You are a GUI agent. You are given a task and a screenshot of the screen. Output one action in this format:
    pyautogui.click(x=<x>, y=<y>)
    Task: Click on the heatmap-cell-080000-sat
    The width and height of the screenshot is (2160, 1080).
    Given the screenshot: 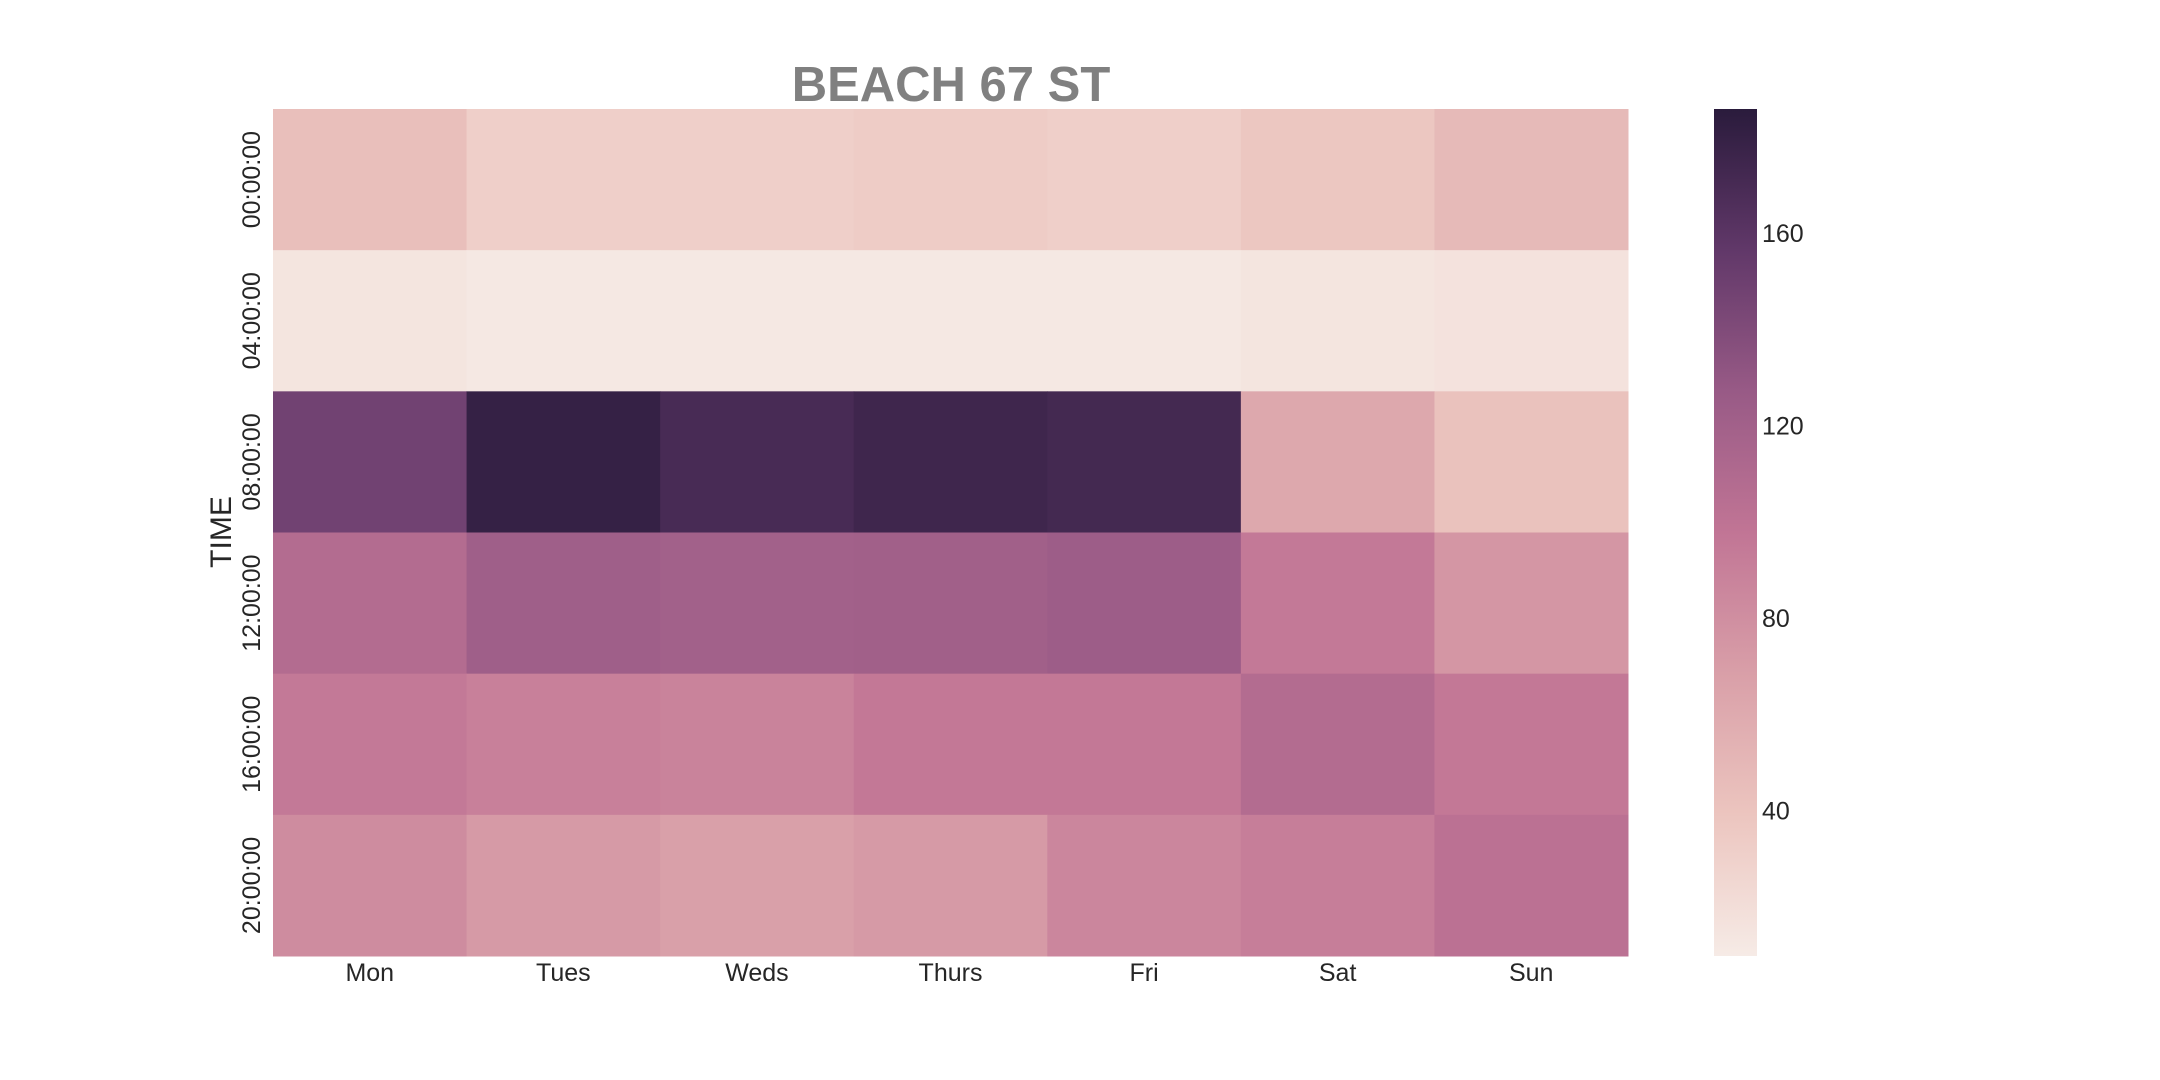 What is the action you would take?
    pyautogui.click(x=1337, y=462)
    